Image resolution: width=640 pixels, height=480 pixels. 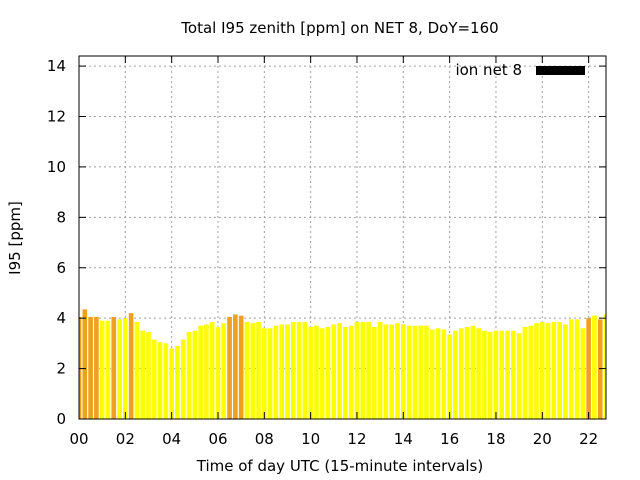 I want to click on y-tick-label: 4, so click(x=61, y=318).